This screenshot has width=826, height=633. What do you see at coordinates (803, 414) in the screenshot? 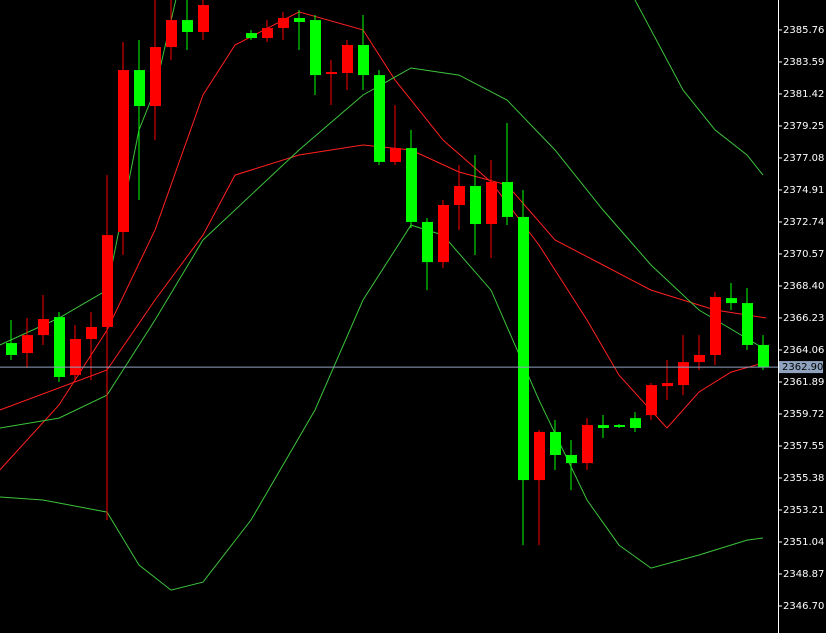
I see `y-tick-label: 2359.72` at bounding box center [803, 414].